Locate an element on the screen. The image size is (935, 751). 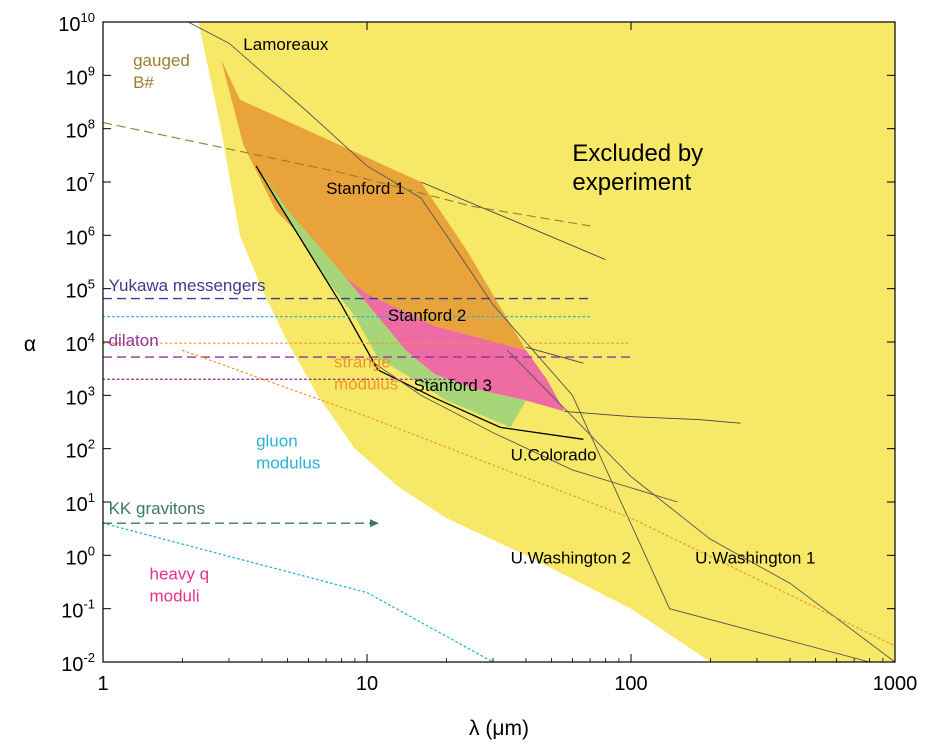
annotation-excluded-by-experiment: Excluded by experiment is located at coordinates (637, 168).